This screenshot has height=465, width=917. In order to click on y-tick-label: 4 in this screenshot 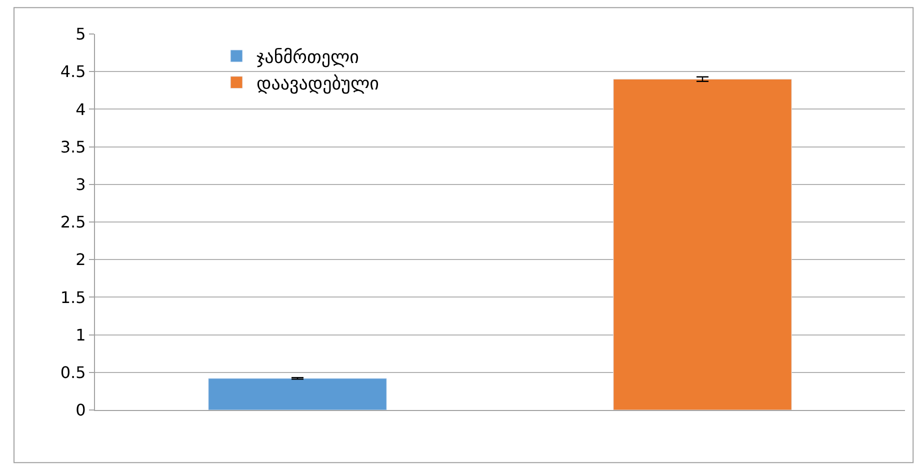, I will do `click(81, 109)`.